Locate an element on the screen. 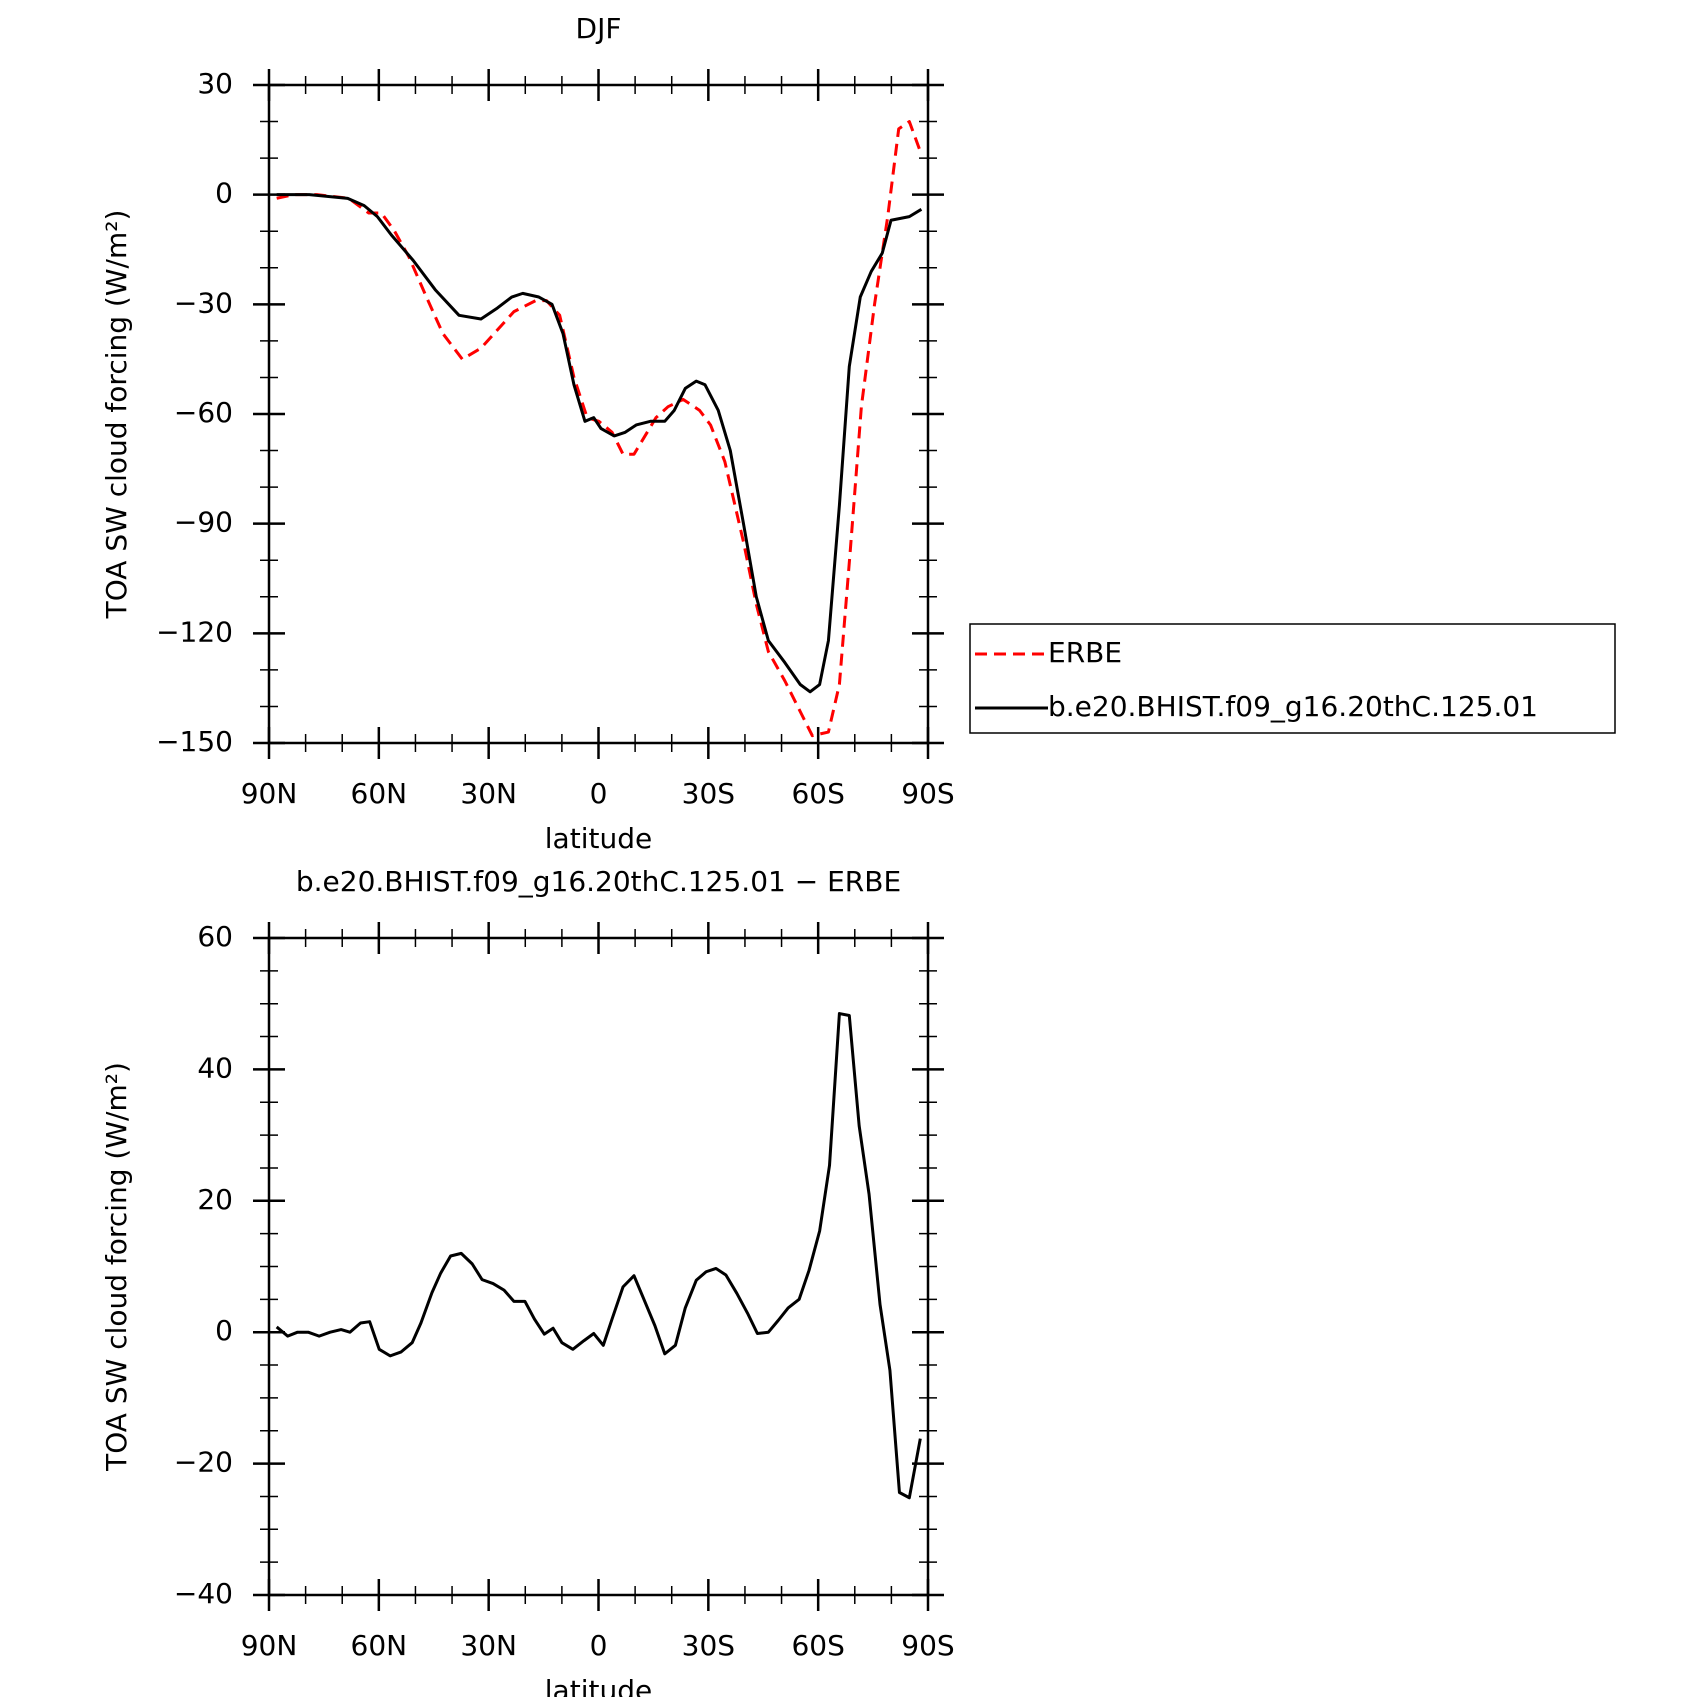 This screenshot has width=1697, height=1701. y-tick-label: −150 is located at coordinates (194, 741).